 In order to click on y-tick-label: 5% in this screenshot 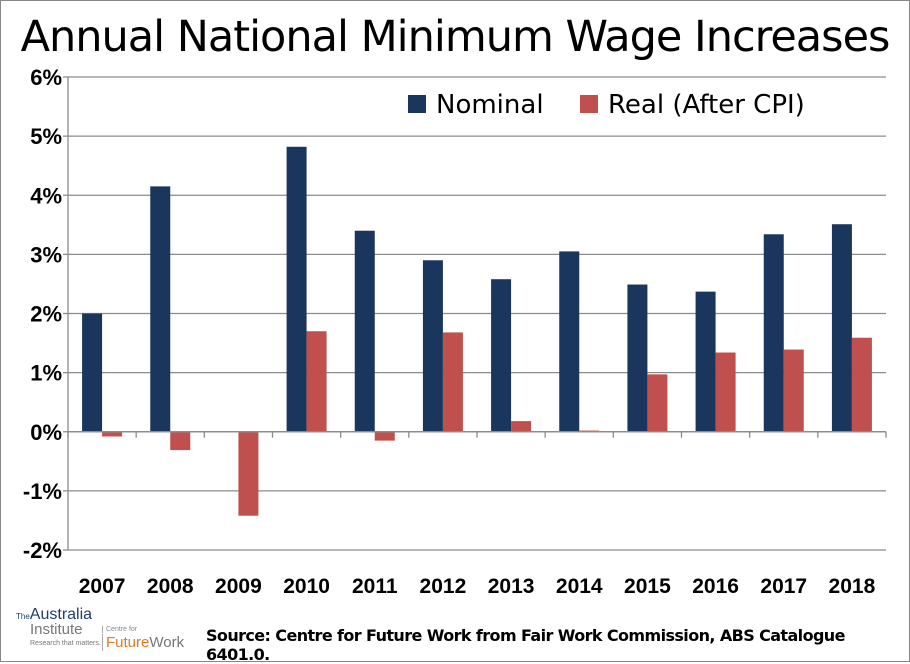, I will do `click(46, 136)`.